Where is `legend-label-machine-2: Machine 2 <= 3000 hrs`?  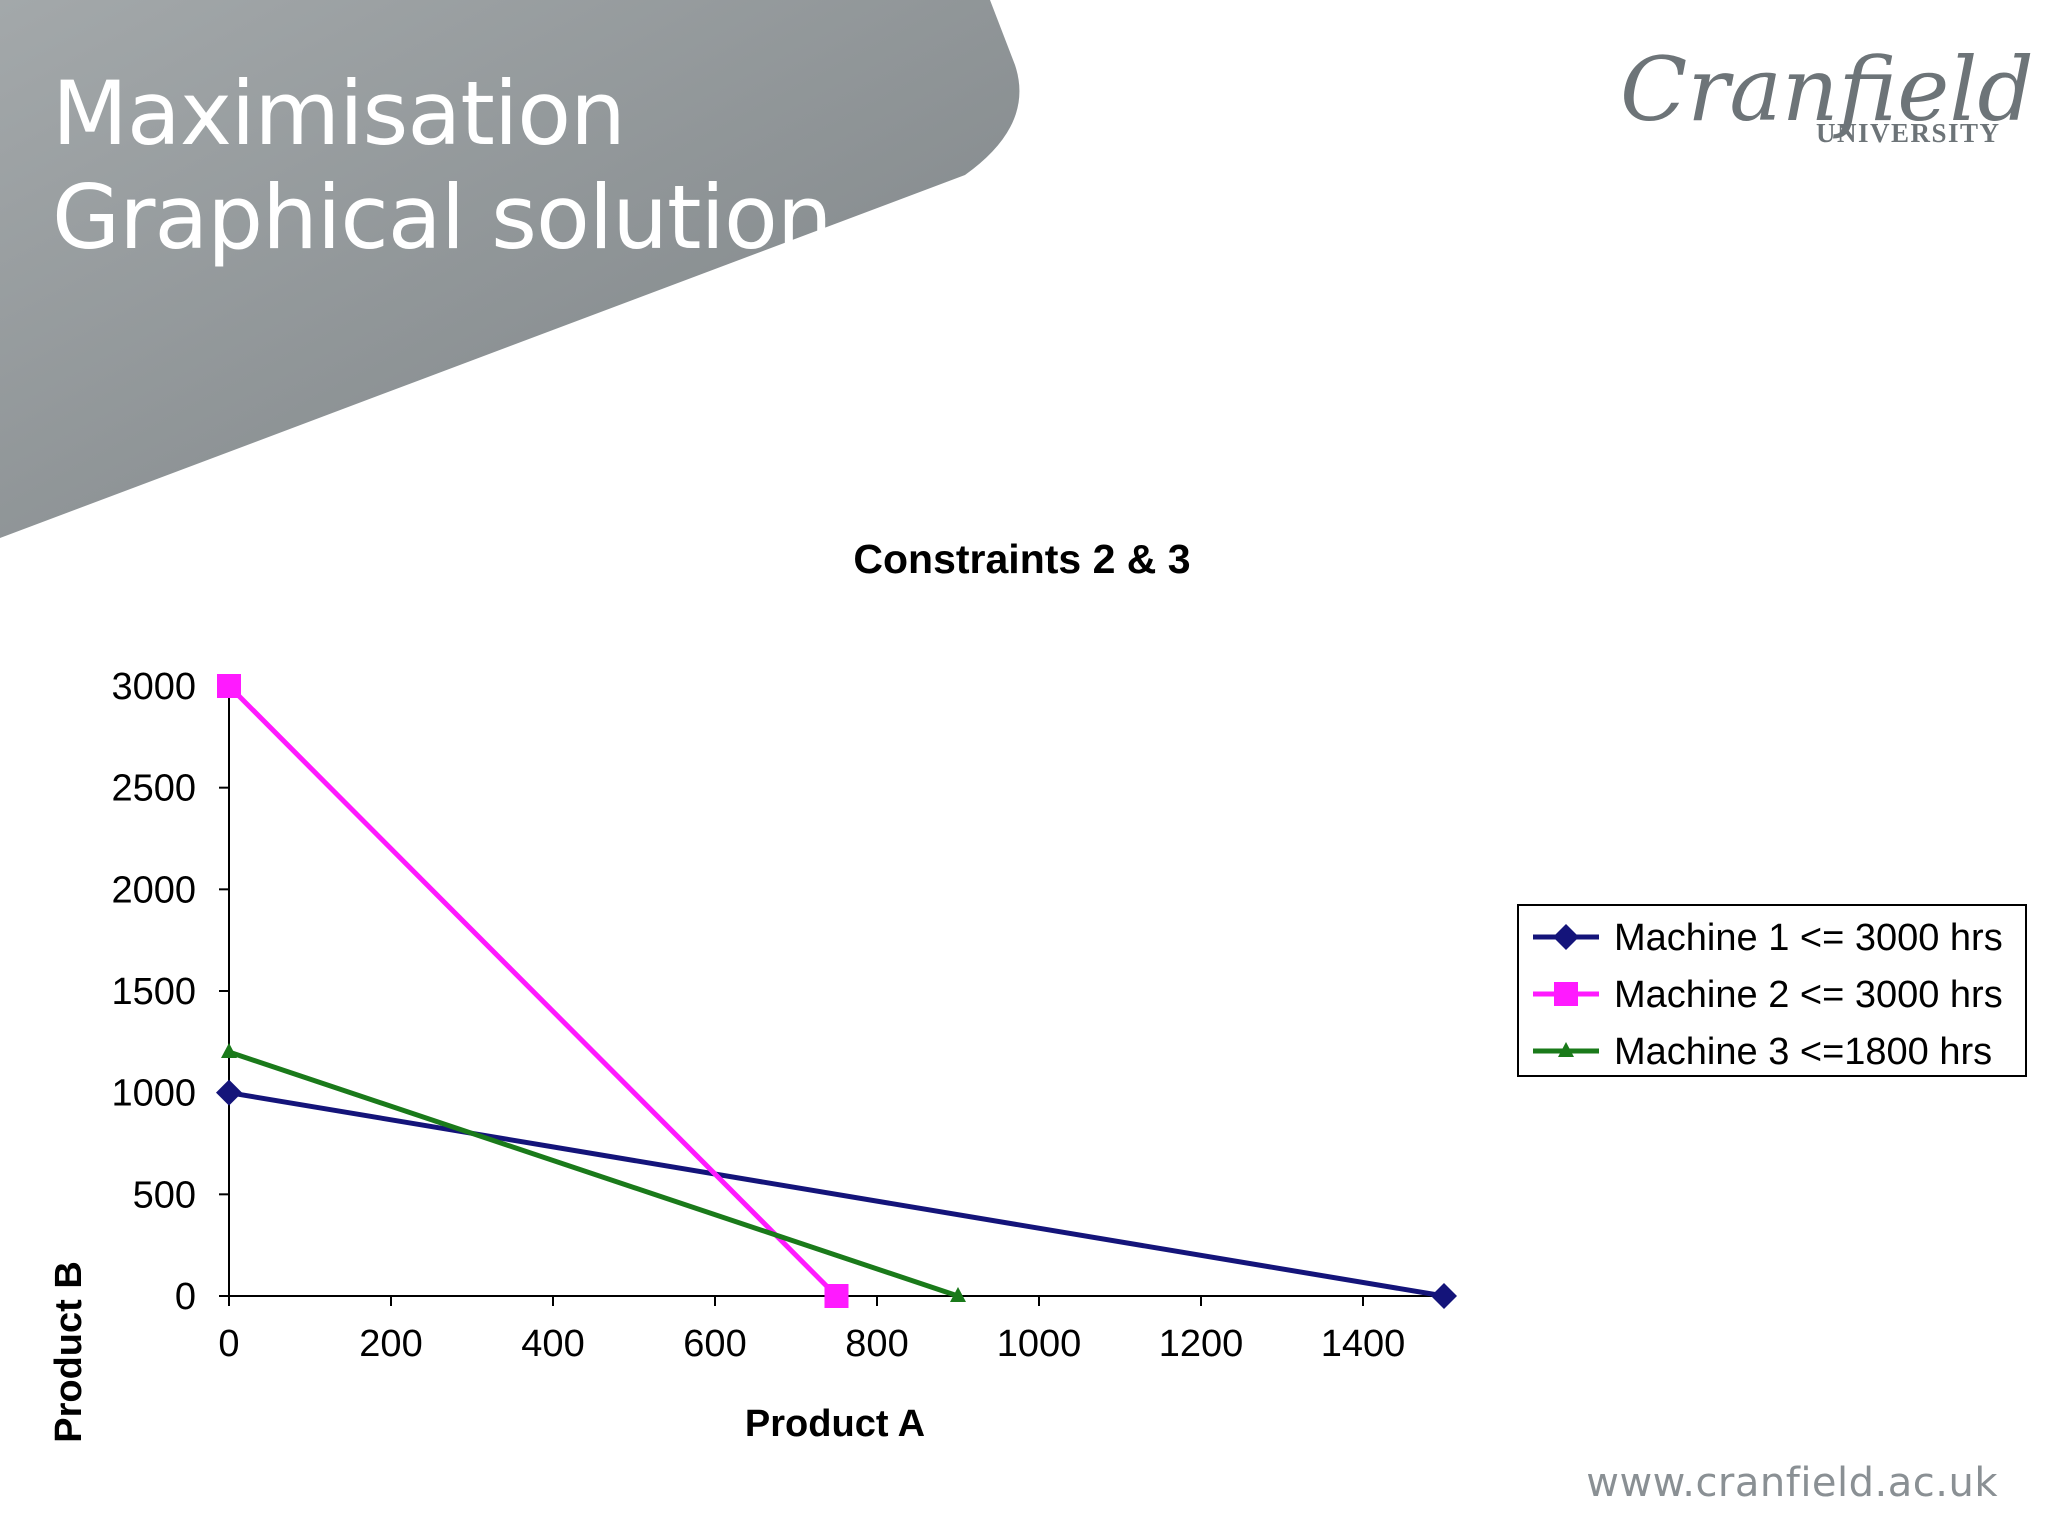 legend-label-machine-2: Machine 2 <= 3000 hrs is located at coordinates (1808, 995).